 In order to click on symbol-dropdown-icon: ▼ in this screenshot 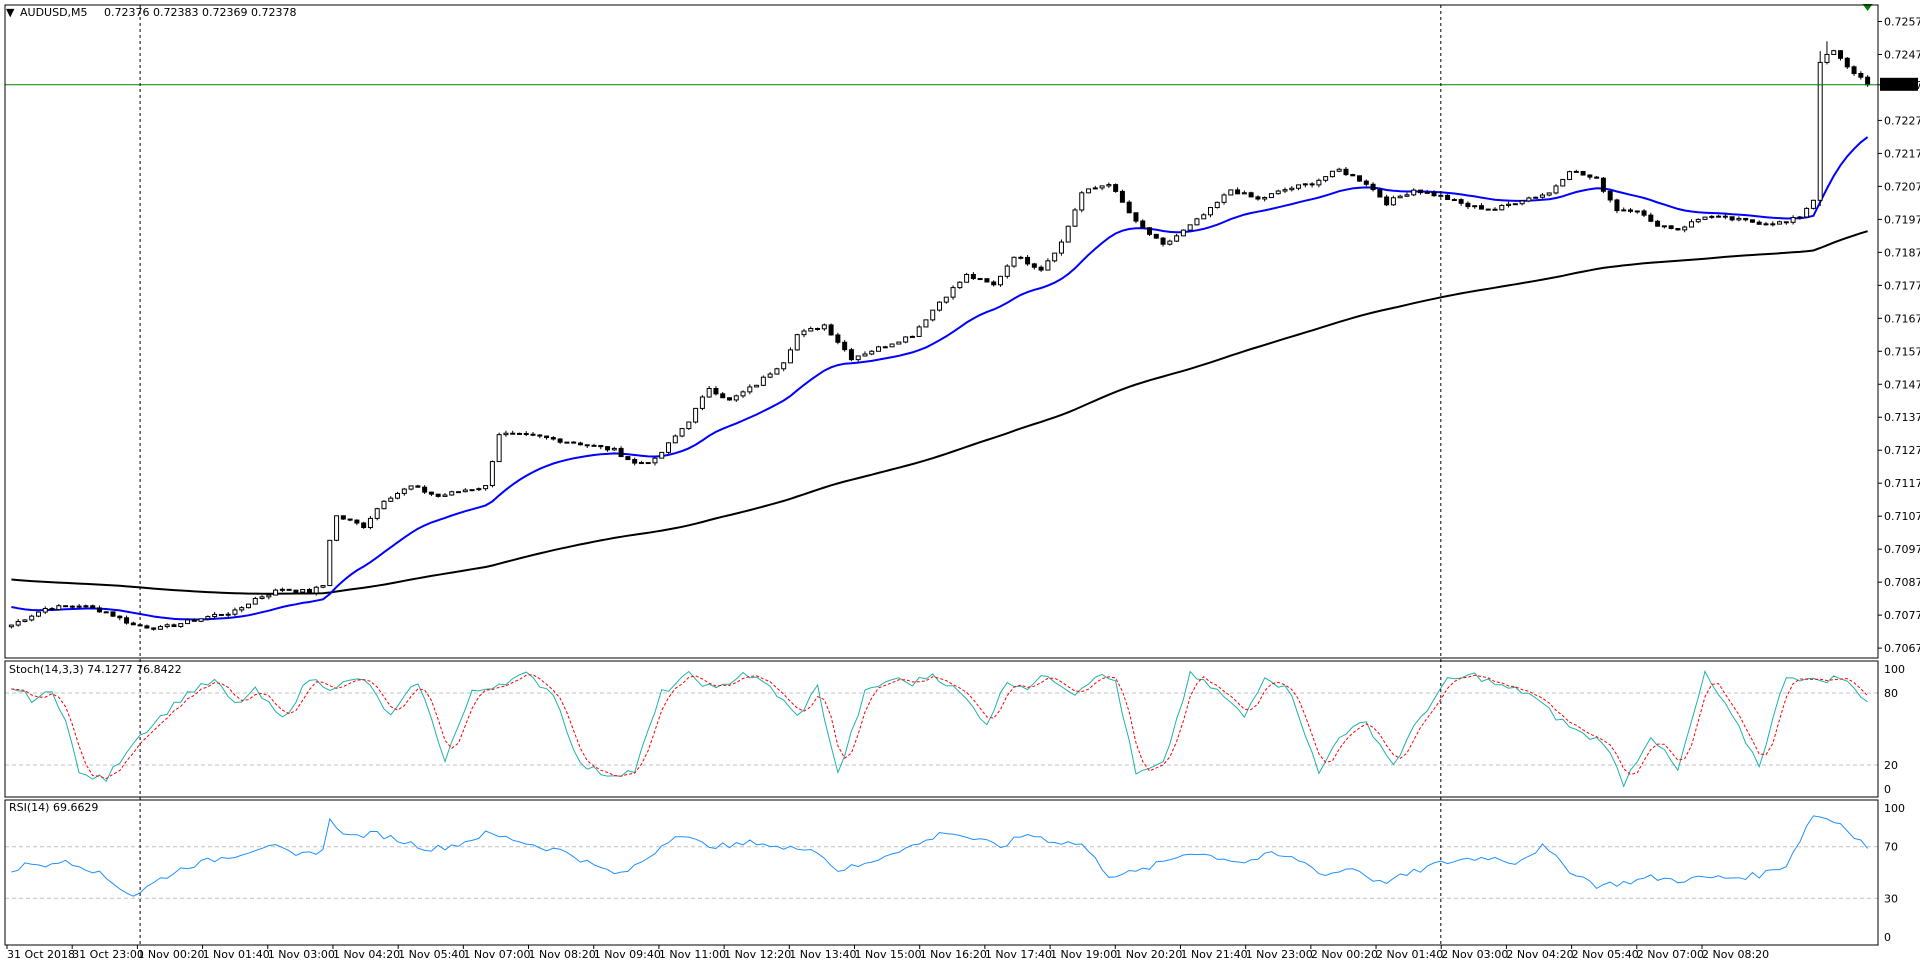, I will do `click(10, 12)`.